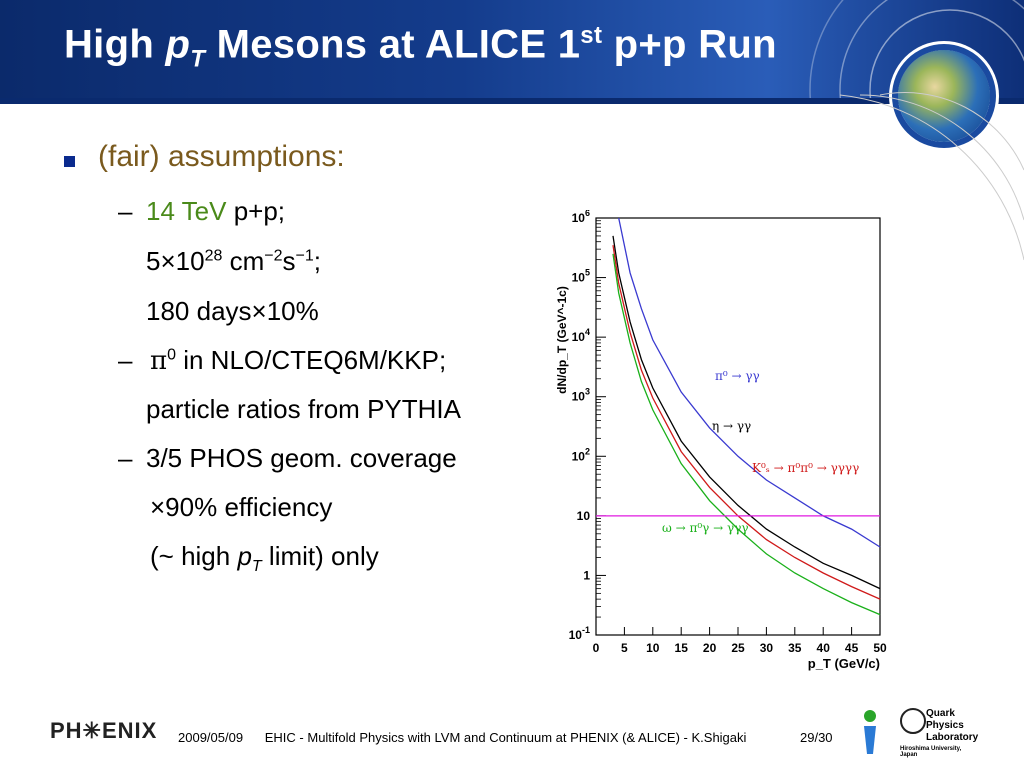  What do you see at coordinates (586, 575) in the screenshot?
I see `y-tick-label: 1` at bounding box center [586, 575].